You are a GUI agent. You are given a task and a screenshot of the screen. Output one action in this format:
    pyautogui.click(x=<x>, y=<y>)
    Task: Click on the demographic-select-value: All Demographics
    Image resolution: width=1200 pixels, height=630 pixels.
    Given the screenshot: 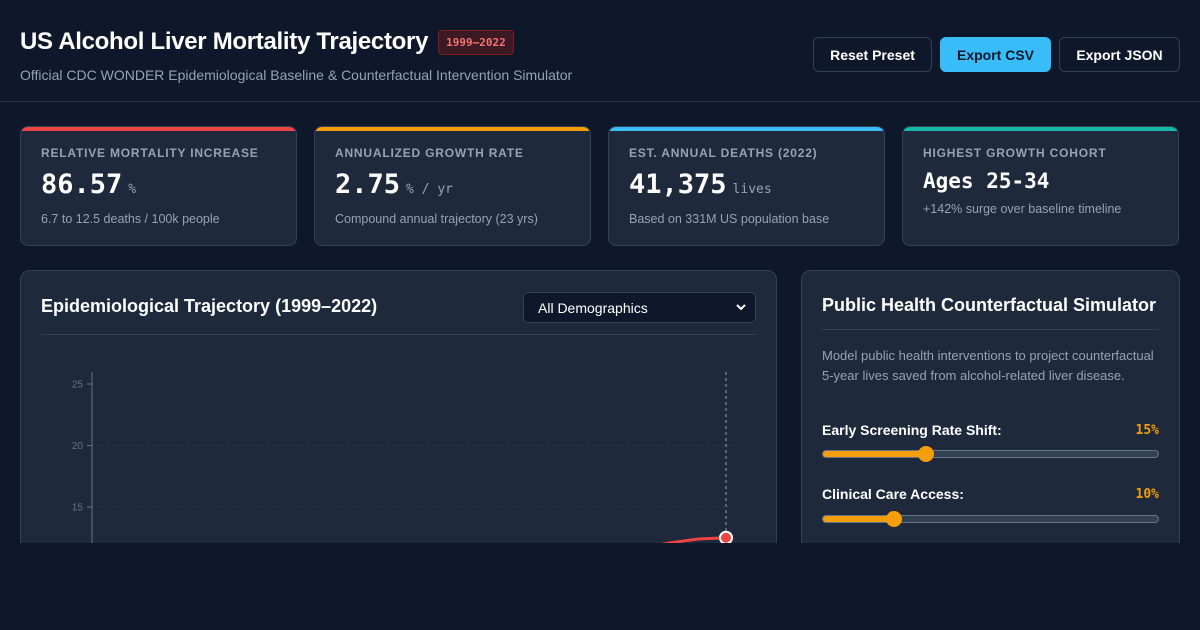 What is the action you would take?
    pyautogui.click(x=593, y=307)
    